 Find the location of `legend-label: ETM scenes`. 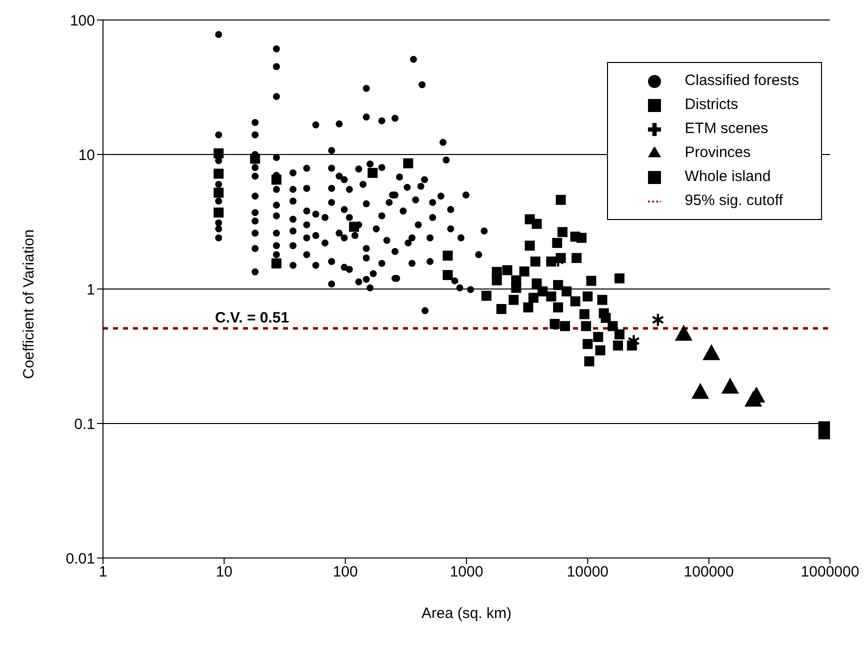

legend-label: ETM scenes is located at coordinates (726, 128).